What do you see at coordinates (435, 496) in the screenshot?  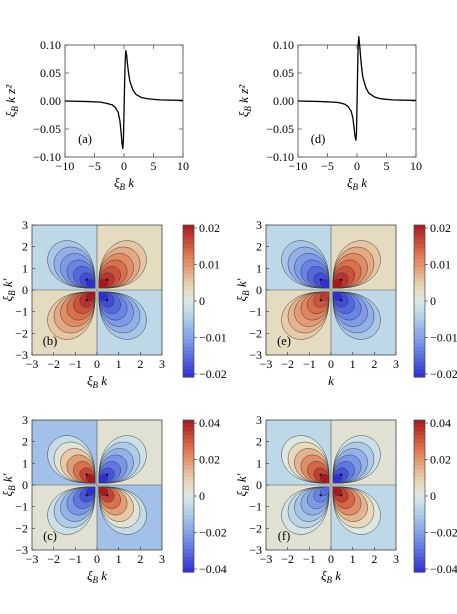 I see `colorbar: 0.04 0.02 0 −0.02 −0.04` at bounding box center [435, 496].